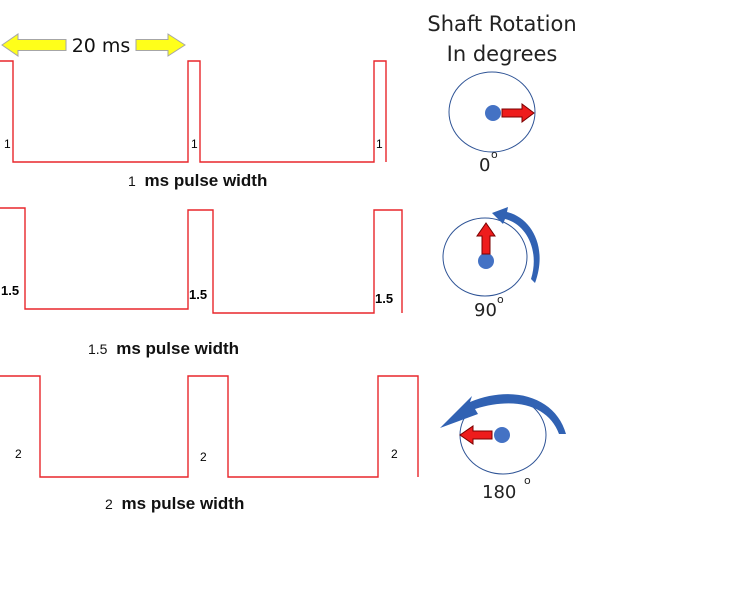 The width and height of the screenshot is (741, 600). I want to click on caption-number: 2, so click(109, 504).